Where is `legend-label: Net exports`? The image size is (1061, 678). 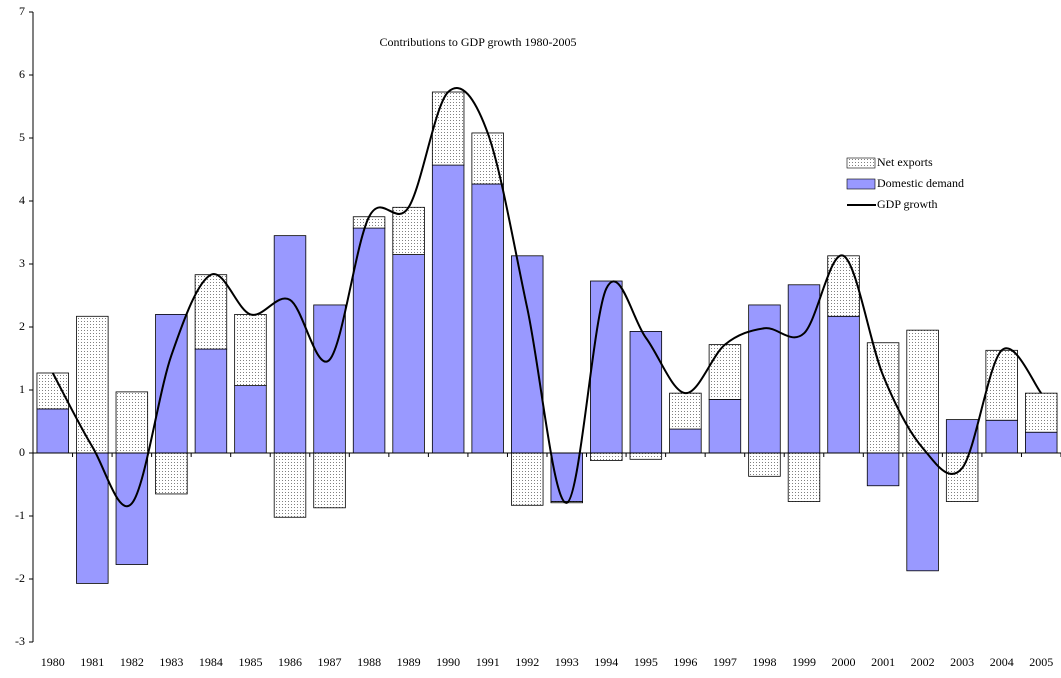 legend-label: Net exports is located at coordinates (905, 162).